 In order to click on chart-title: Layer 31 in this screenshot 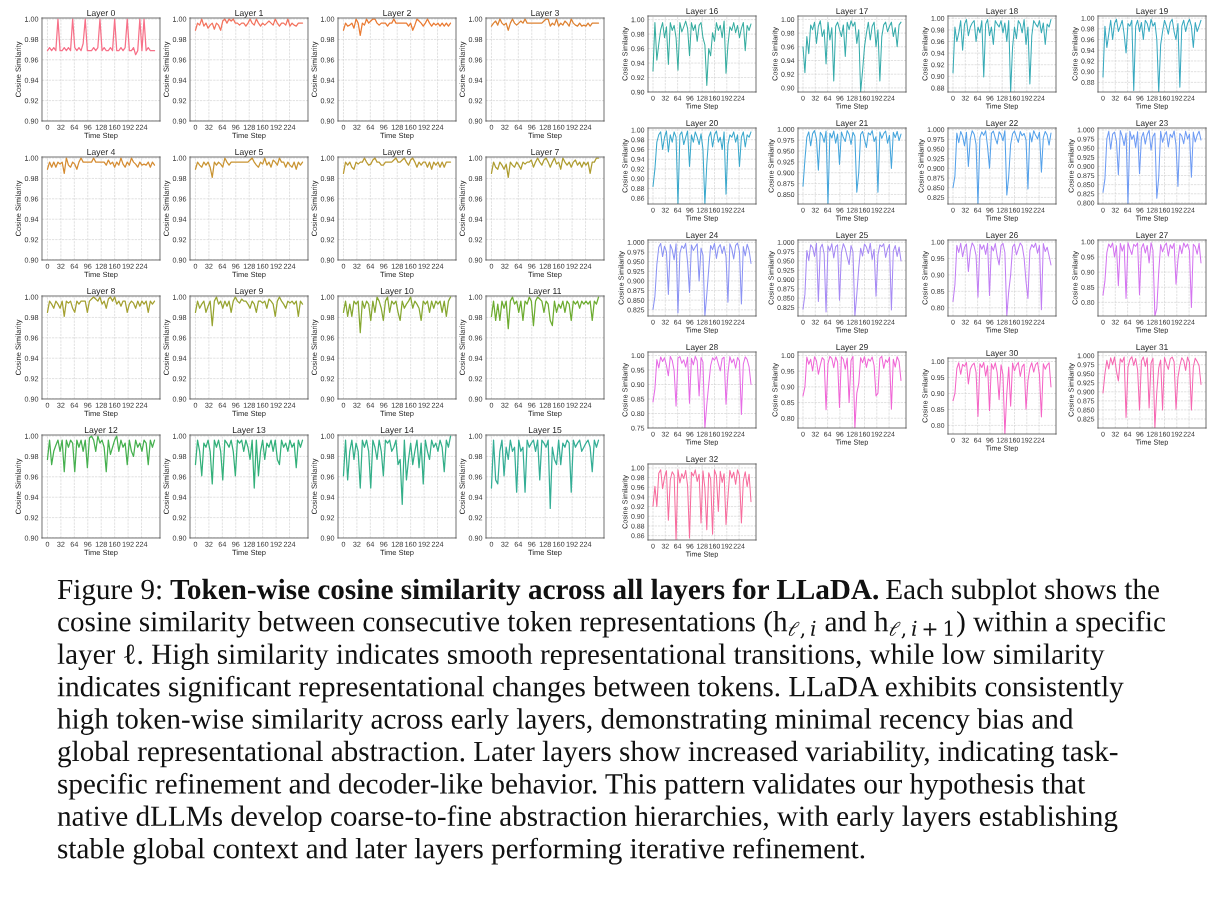, I will do `click(1152, 348)`.